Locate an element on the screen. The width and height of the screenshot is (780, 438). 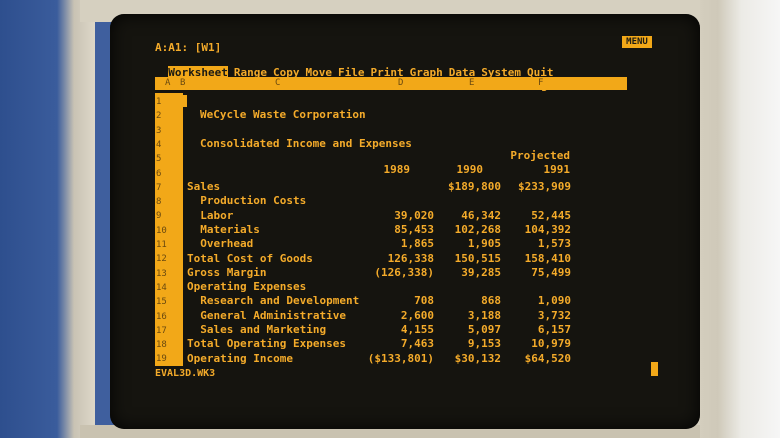
row-label: Materials is located at coordinates (223, 229).